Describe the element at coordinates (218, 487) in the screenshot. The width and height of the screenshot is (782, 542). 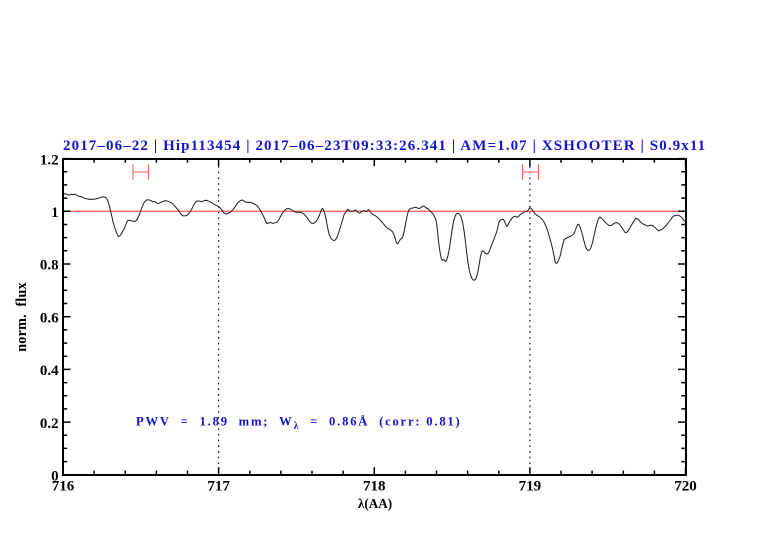
I see `svg-text: 717` at that location.